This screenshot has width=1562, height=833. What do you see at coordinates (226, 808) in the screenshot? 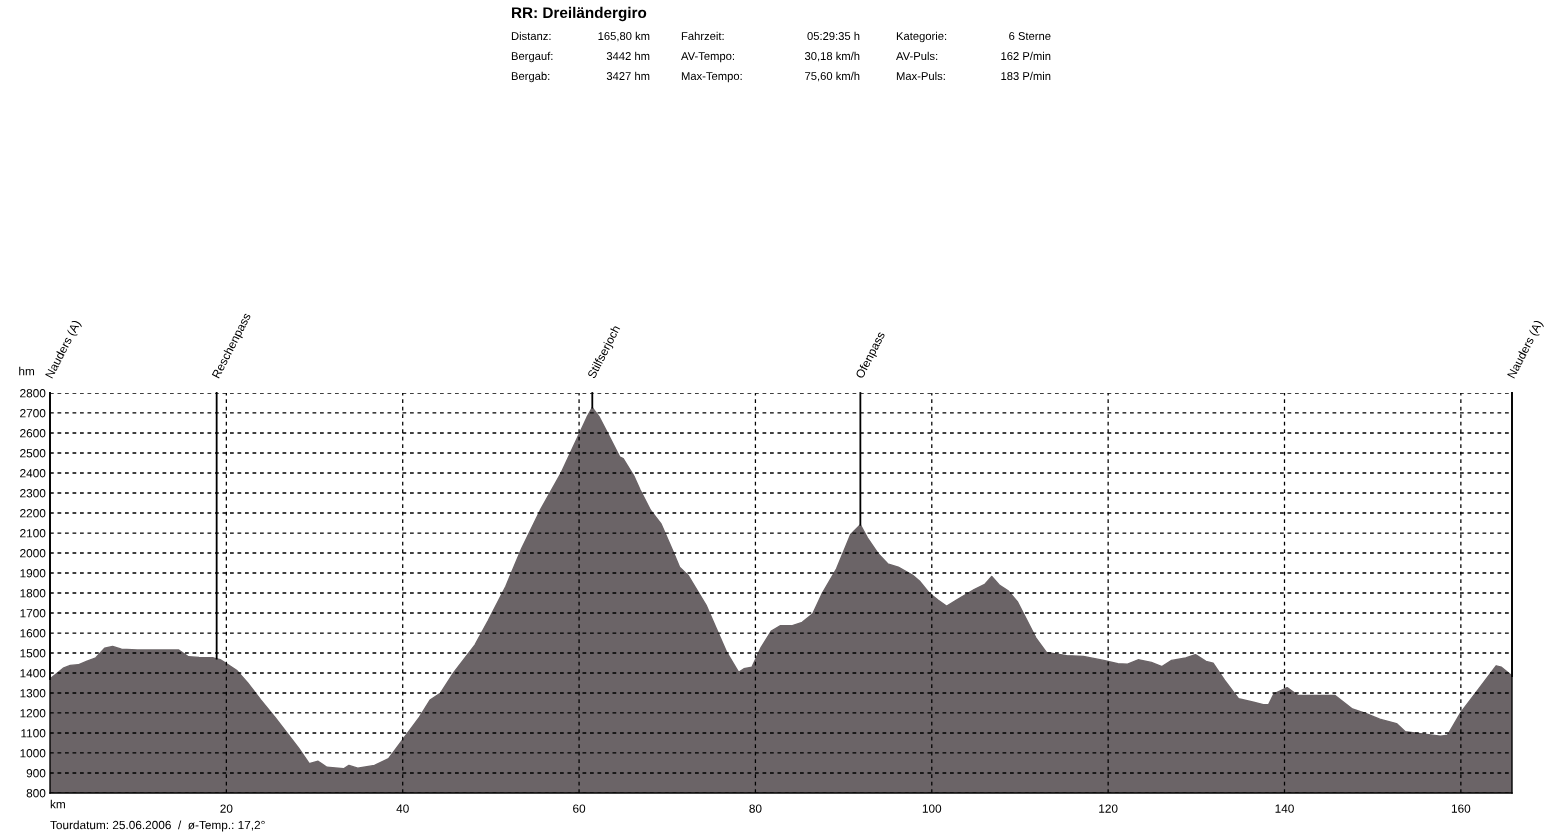
I see `x-tick-label: 20` at bounding box center [226, 808].